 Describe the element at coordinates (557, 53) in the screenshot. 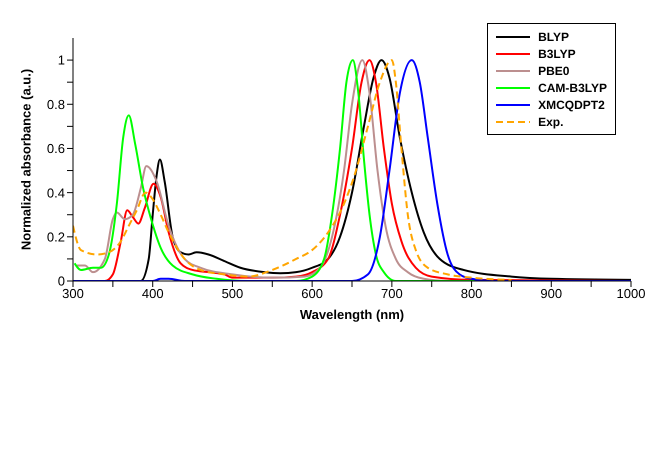

I see `legend-label: B3LYP` at that location.